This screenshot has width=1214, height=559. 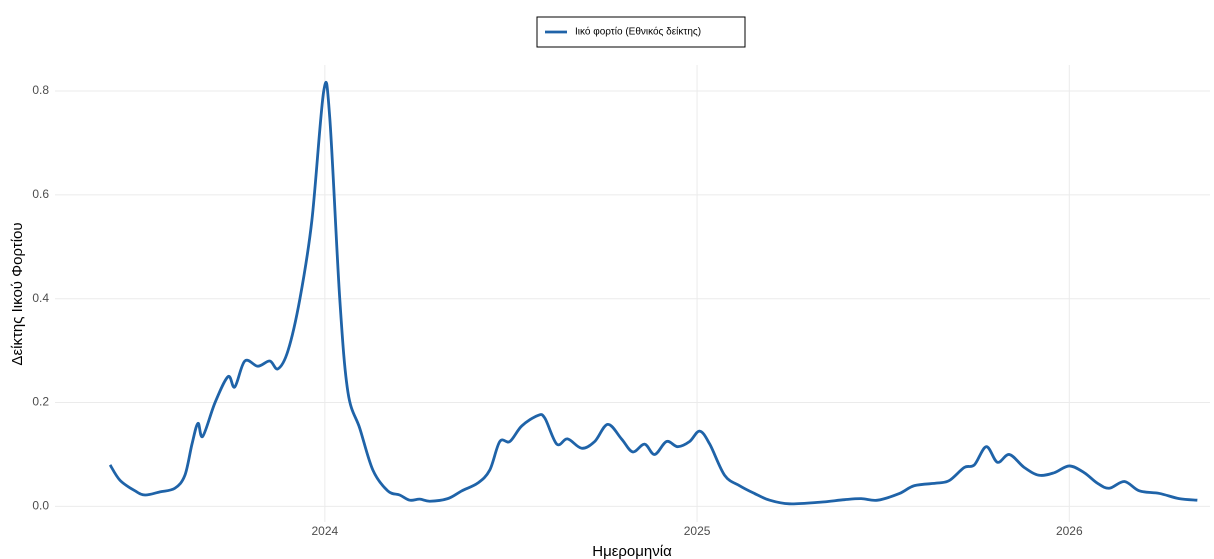 I want to click on legend-label: Ιικό φορτίο (Εθνικός δείκτης), so click(x=638, y=32).